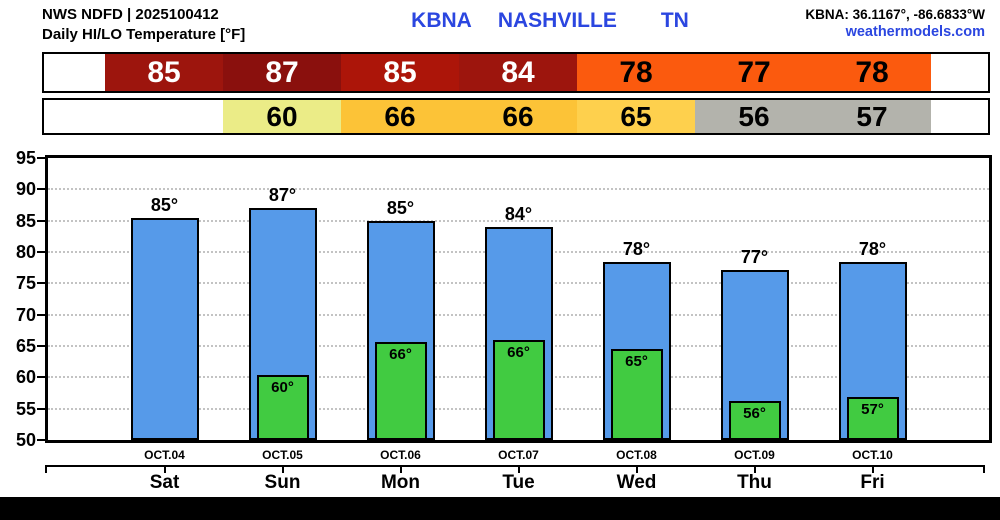 The height and width of the screenshot is (520, 1000). Describe the element at coordinates (754, 116) in the screenshot. I see `lo-strip-cell: 56` at that location.